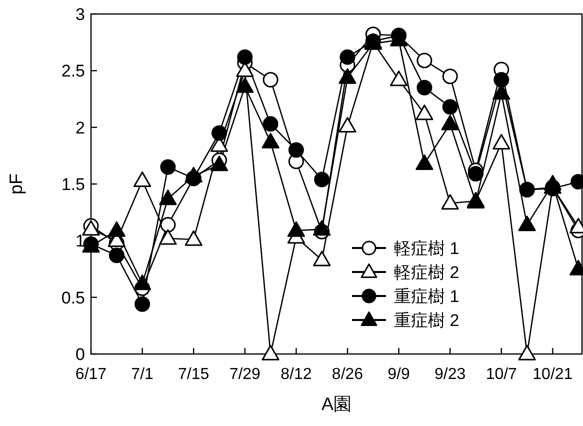 The height and width of the screenshot is (426, 583). I want to click on x-tick-label: 10/21, so click(552, 374).